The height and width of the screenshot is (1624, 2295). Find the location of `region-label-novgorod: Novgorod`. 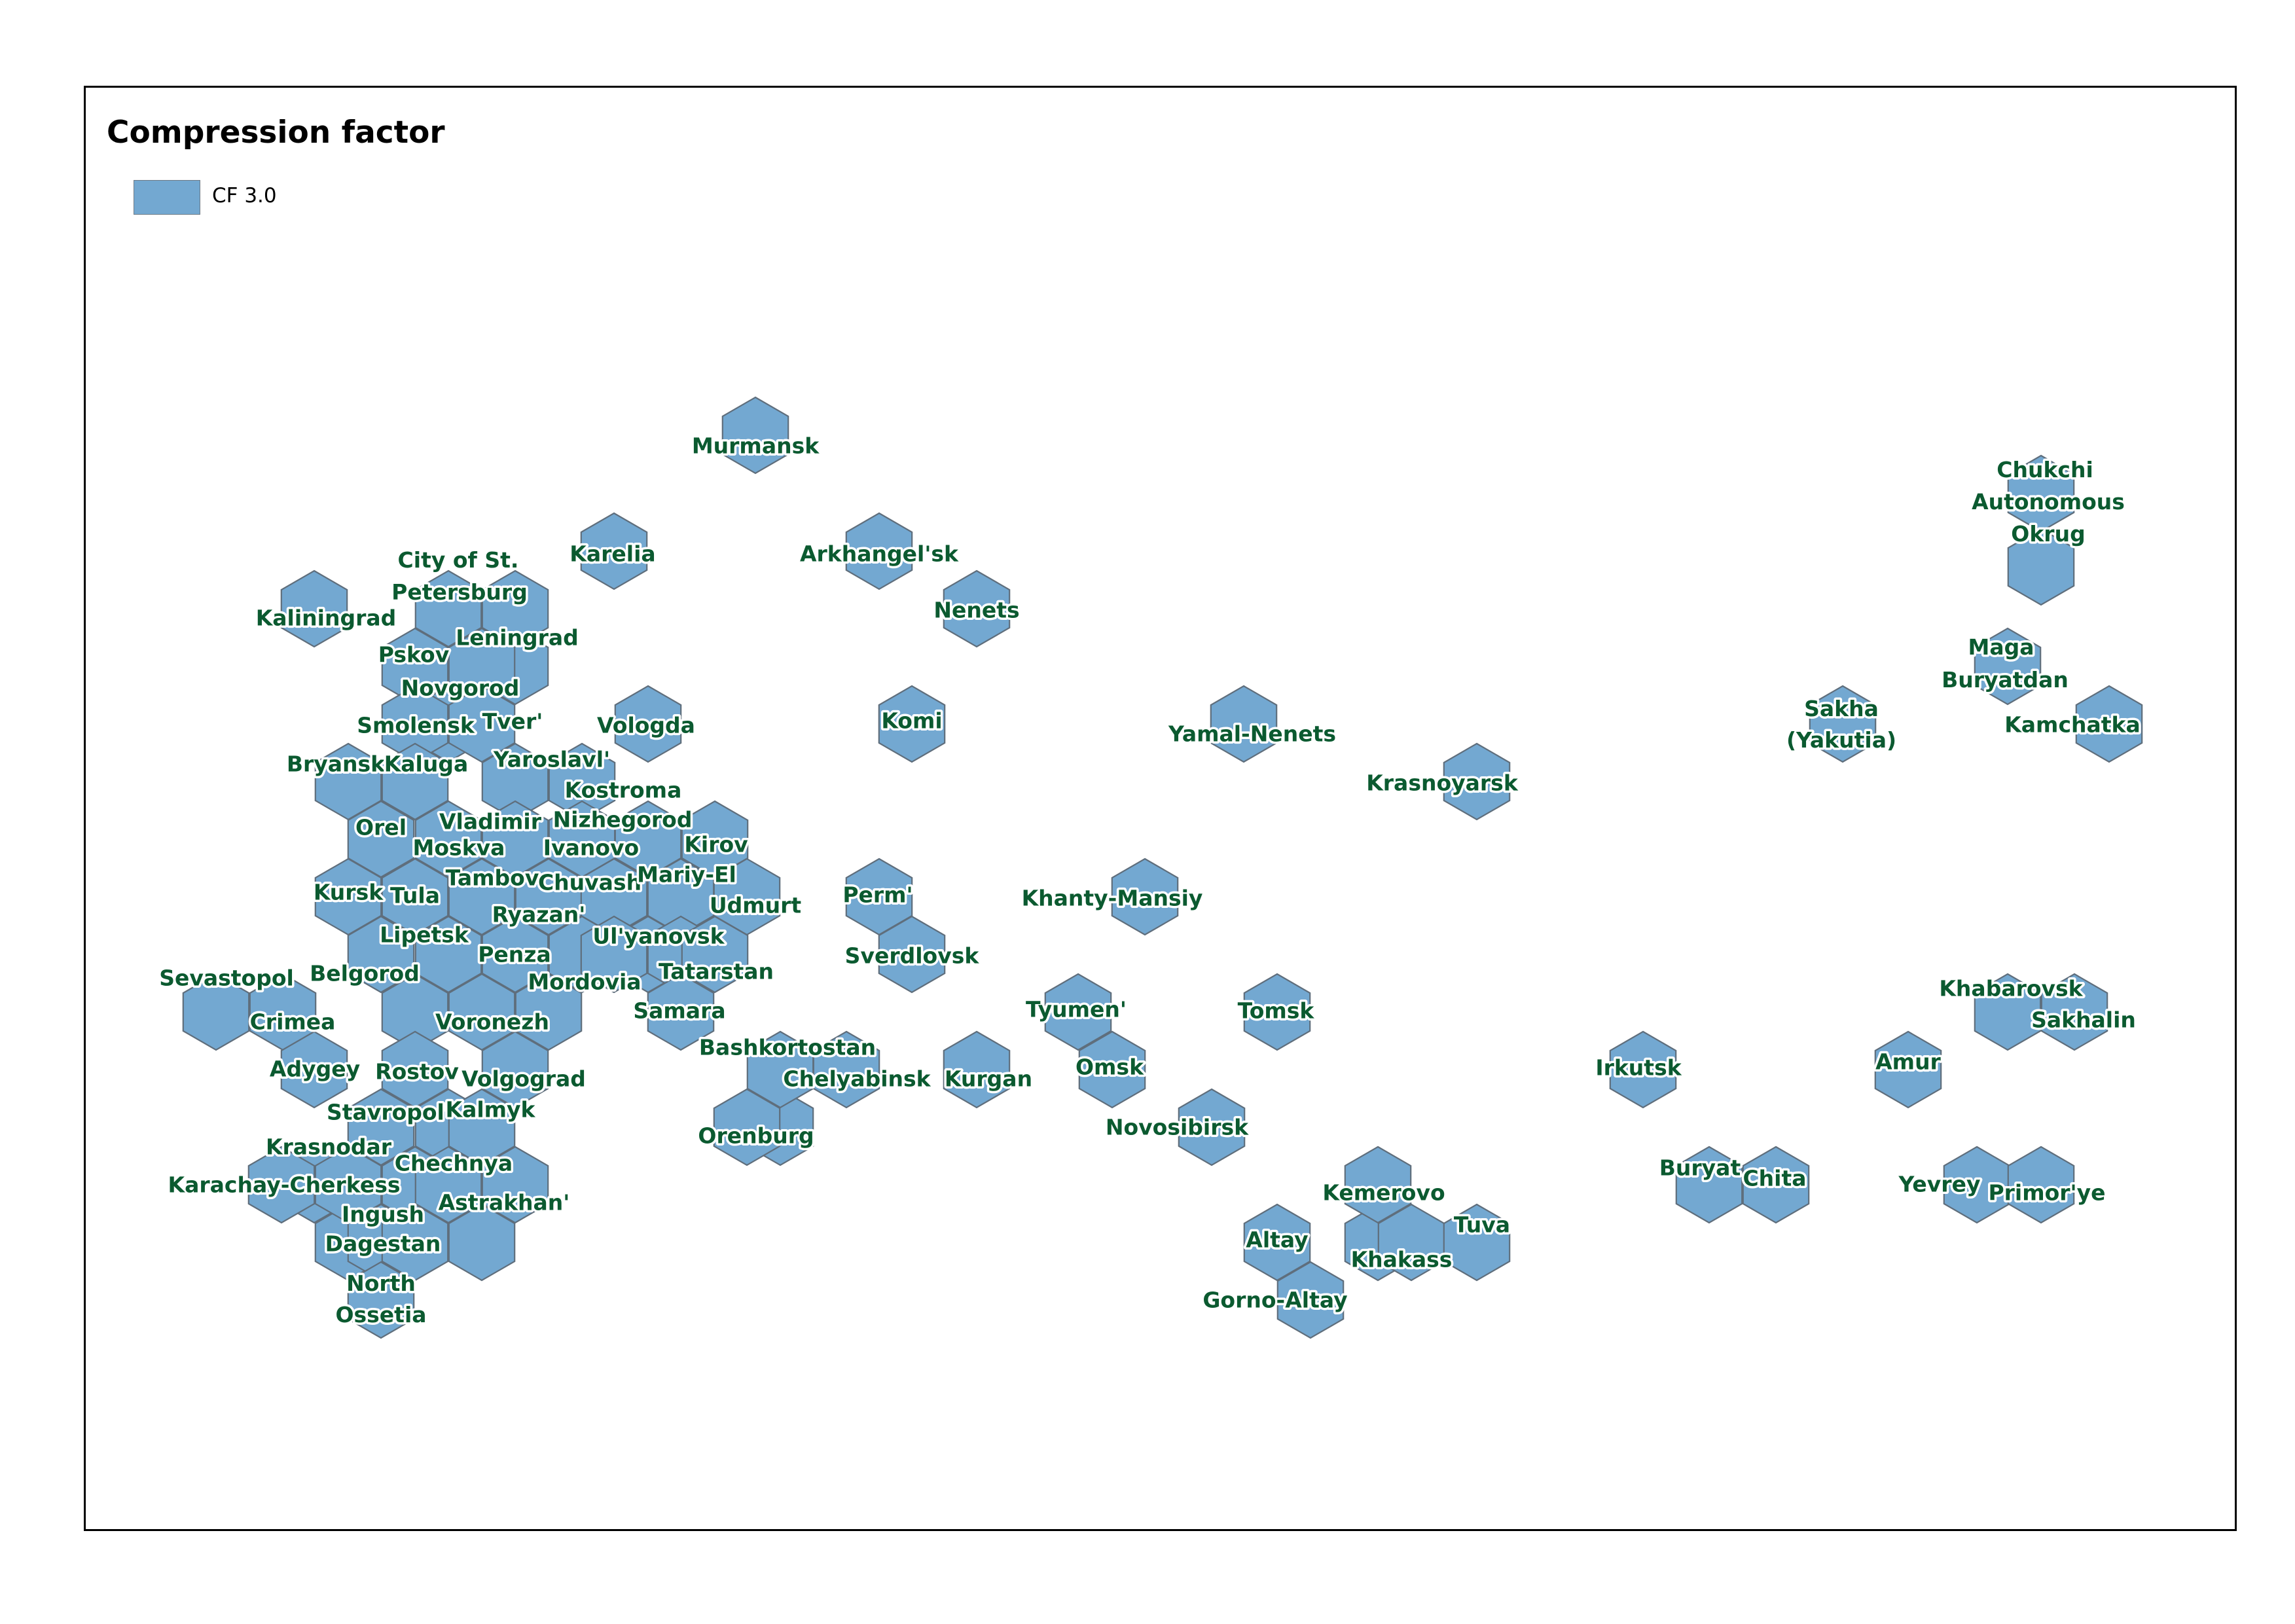

region-label-novgorod: Novgorod is located at coordinates (460, 688).